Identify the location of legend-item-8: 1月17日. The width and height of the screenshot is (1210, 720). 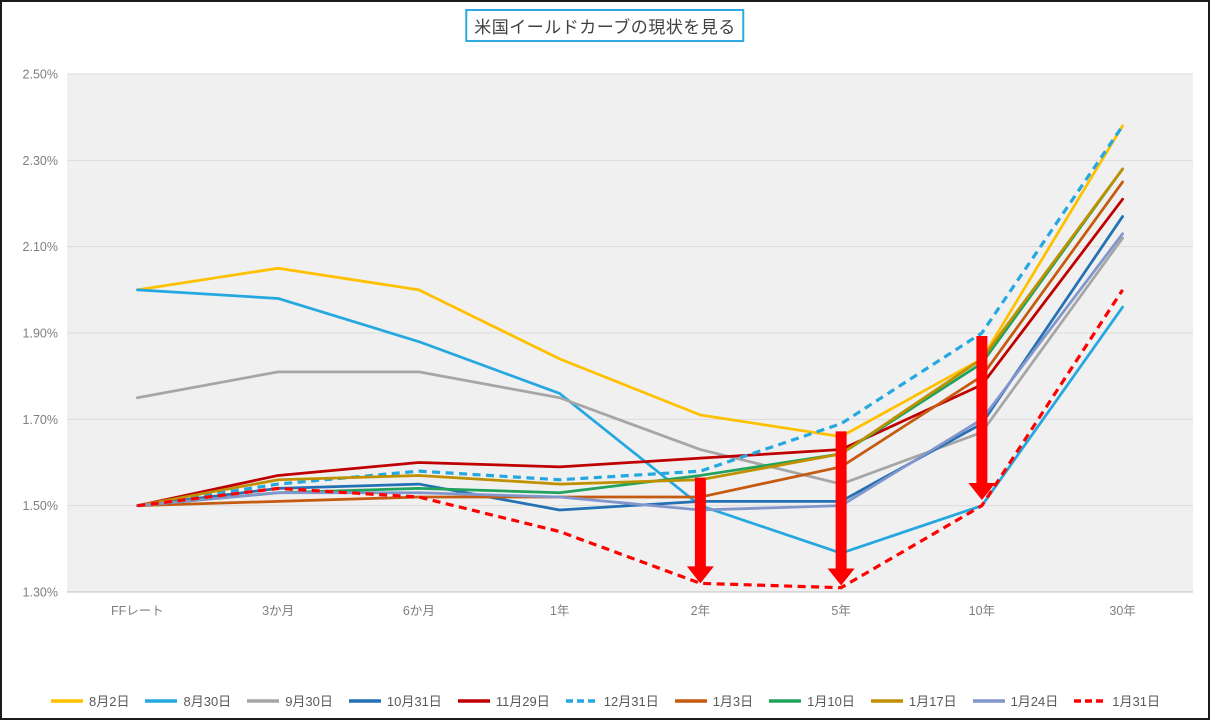
(913, 700).